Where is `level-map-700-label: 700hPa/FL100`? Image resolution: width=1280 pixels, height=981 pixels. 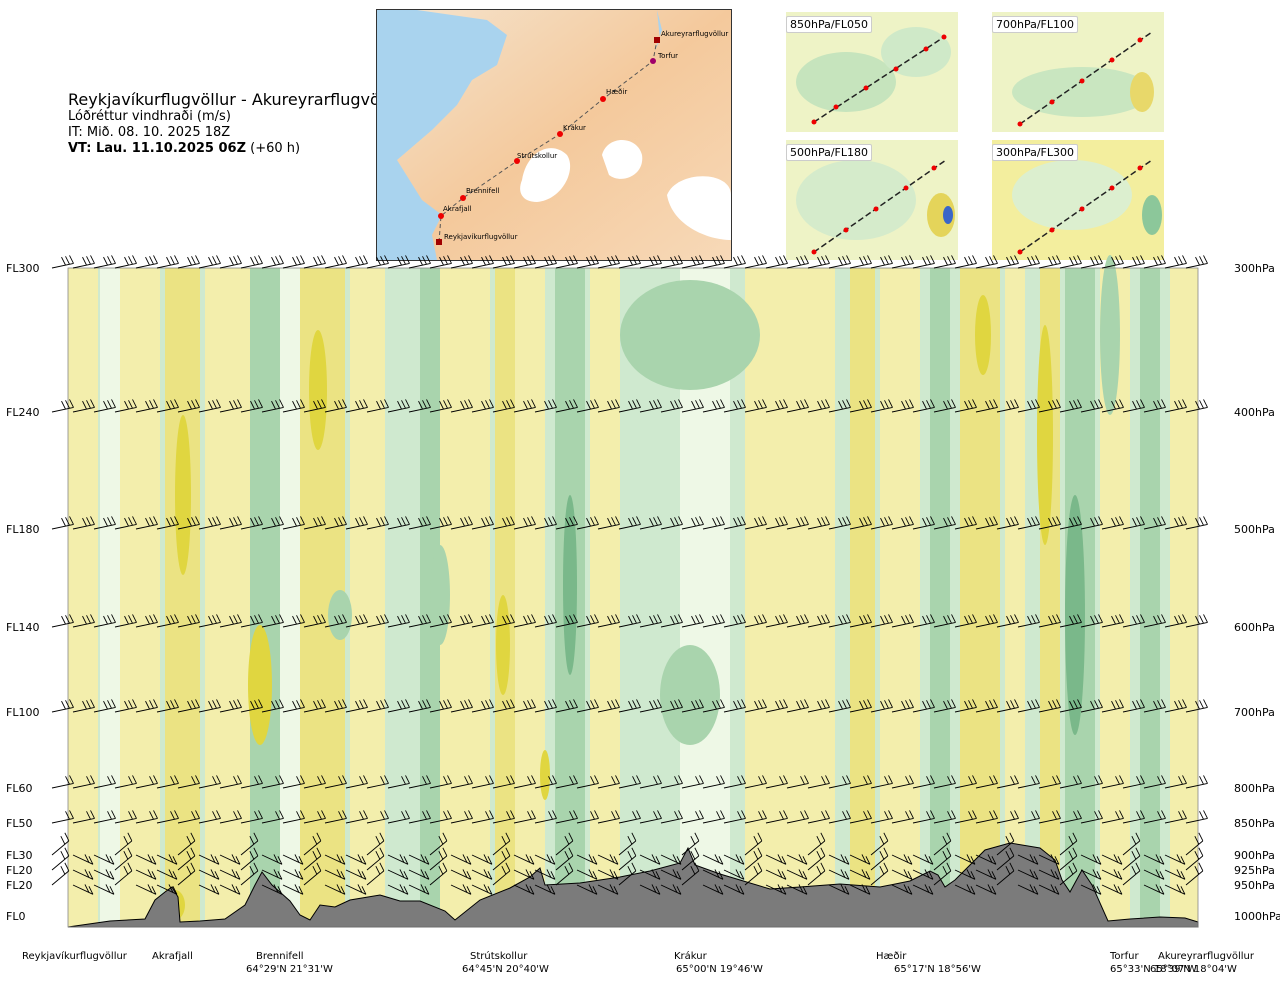 level-map-700-label: 700hPa/FL100 is located at coordinates (1035, 24).